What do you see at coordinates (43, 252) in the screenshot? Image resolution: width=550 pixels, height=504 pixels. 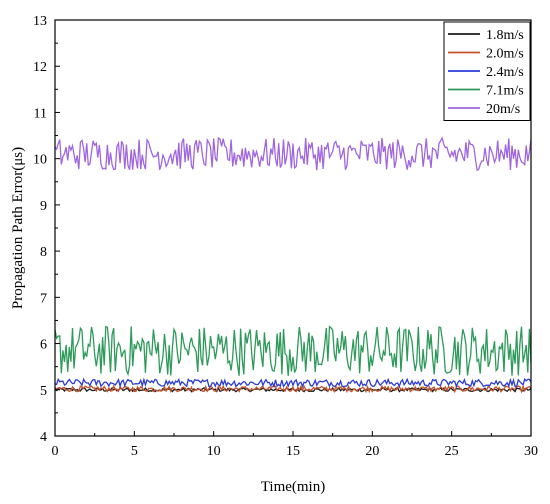 I see `y-tick-label-4: 8` at bounding box center [43, 252].